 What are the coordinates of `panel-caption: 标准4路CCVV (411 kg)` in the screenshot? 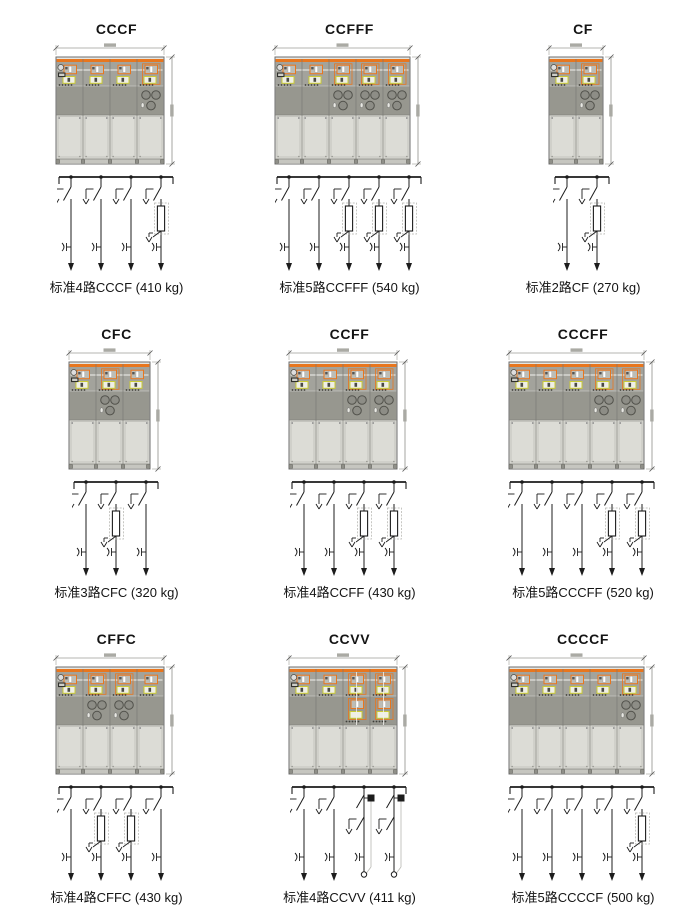 It's located at (349, 897).